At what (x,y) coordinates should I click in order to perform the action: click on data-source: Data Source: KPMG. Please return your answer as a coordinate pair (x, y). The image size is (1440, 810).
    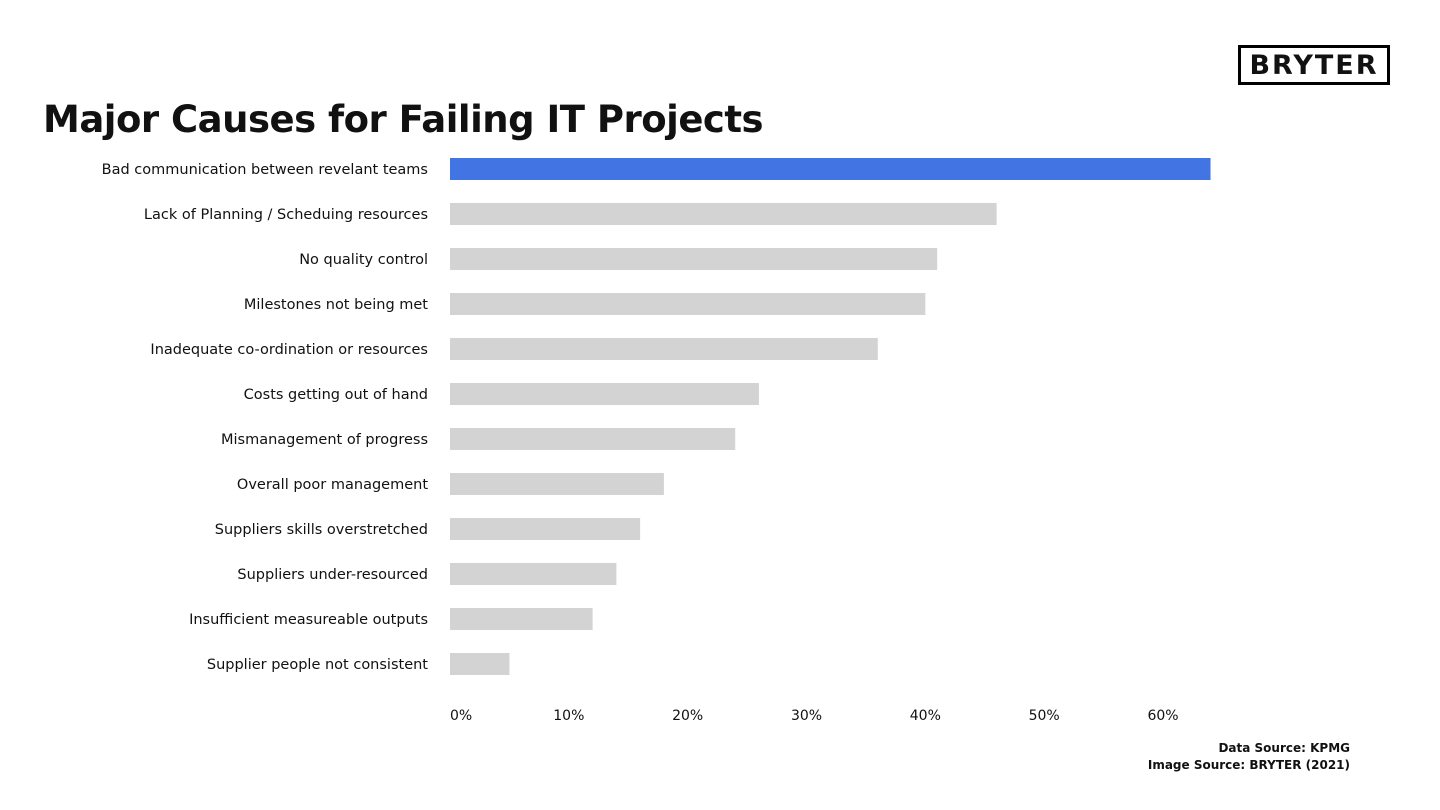
    Looking at the image, I should click on (1284, 748).